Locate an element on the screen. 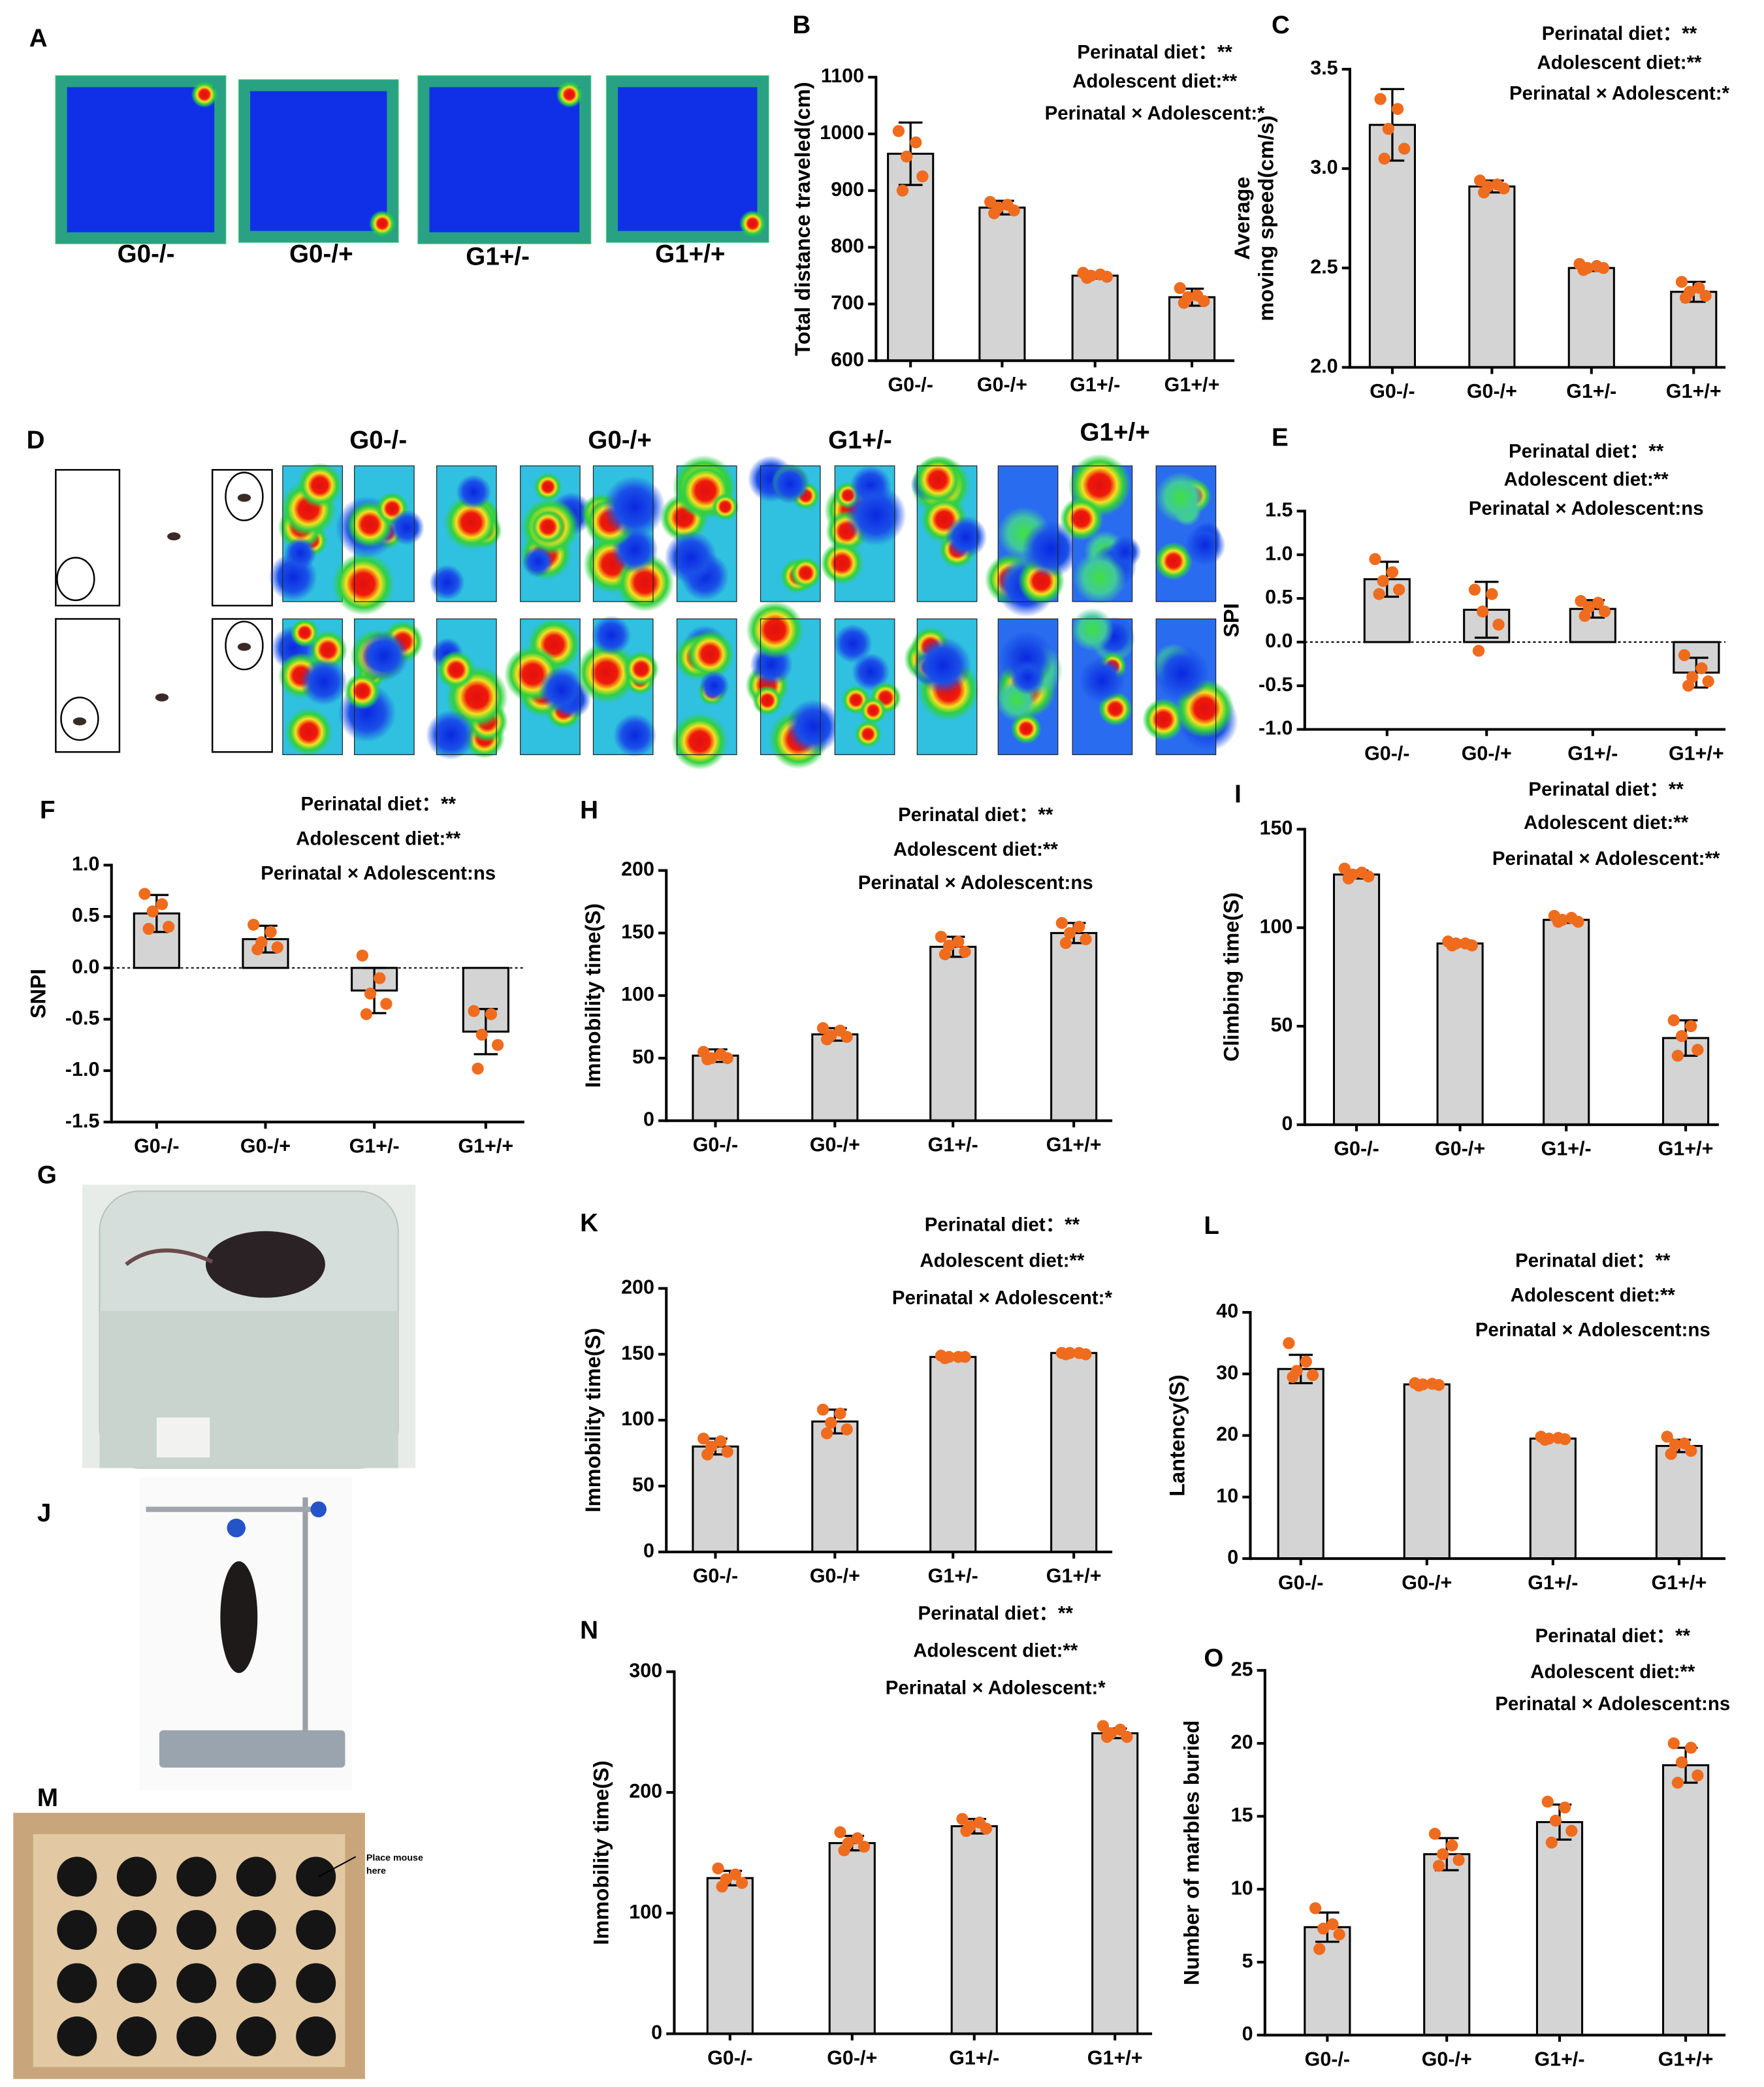 The image size is (1764, 2087). x-tick-label: G1+/+ is located at coordinates (1686, 2059).